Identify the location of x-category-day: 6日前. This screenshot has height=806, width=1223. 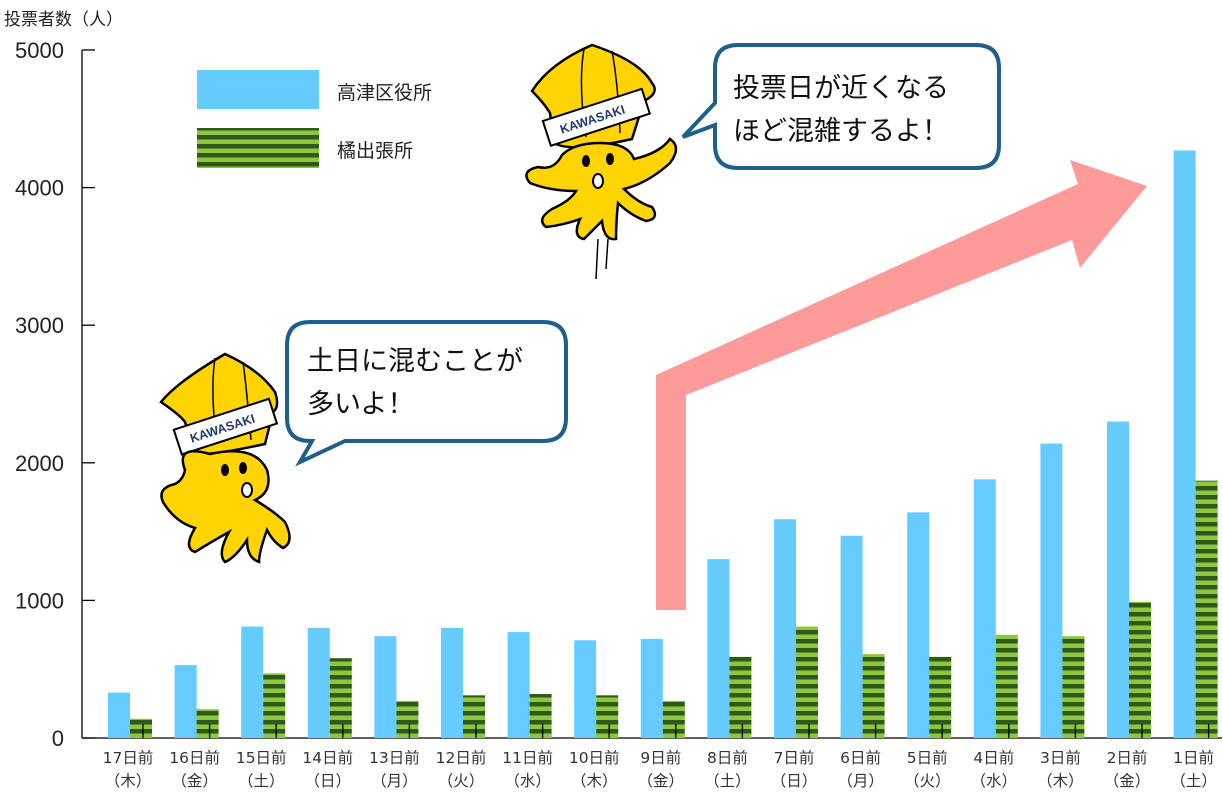
(860, 758).